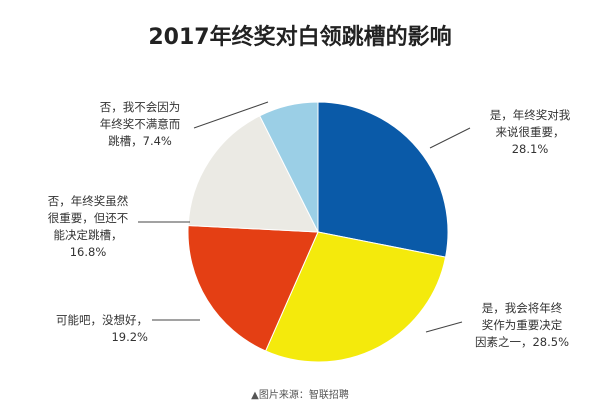  I want to click on slice-label-line: 28.1%, so click(530, 149).